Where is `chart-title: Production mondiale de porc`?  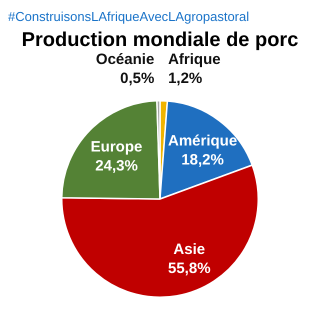 chart-title: Production mondiale de porc is located at coordinates (160, 40).